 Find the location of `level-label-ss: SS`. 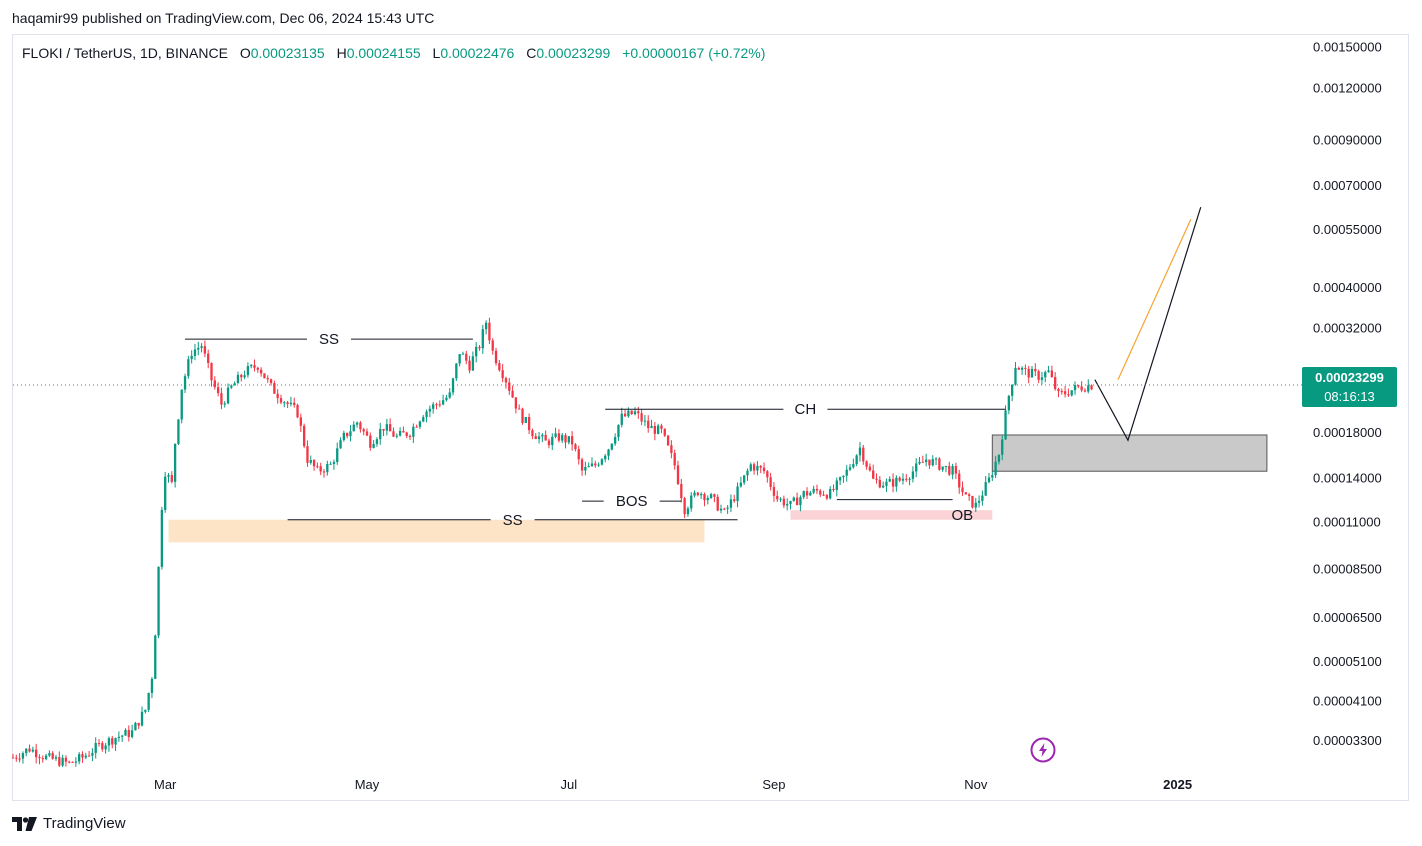

level-label-ss: SS is located at coordinates (329, 339).